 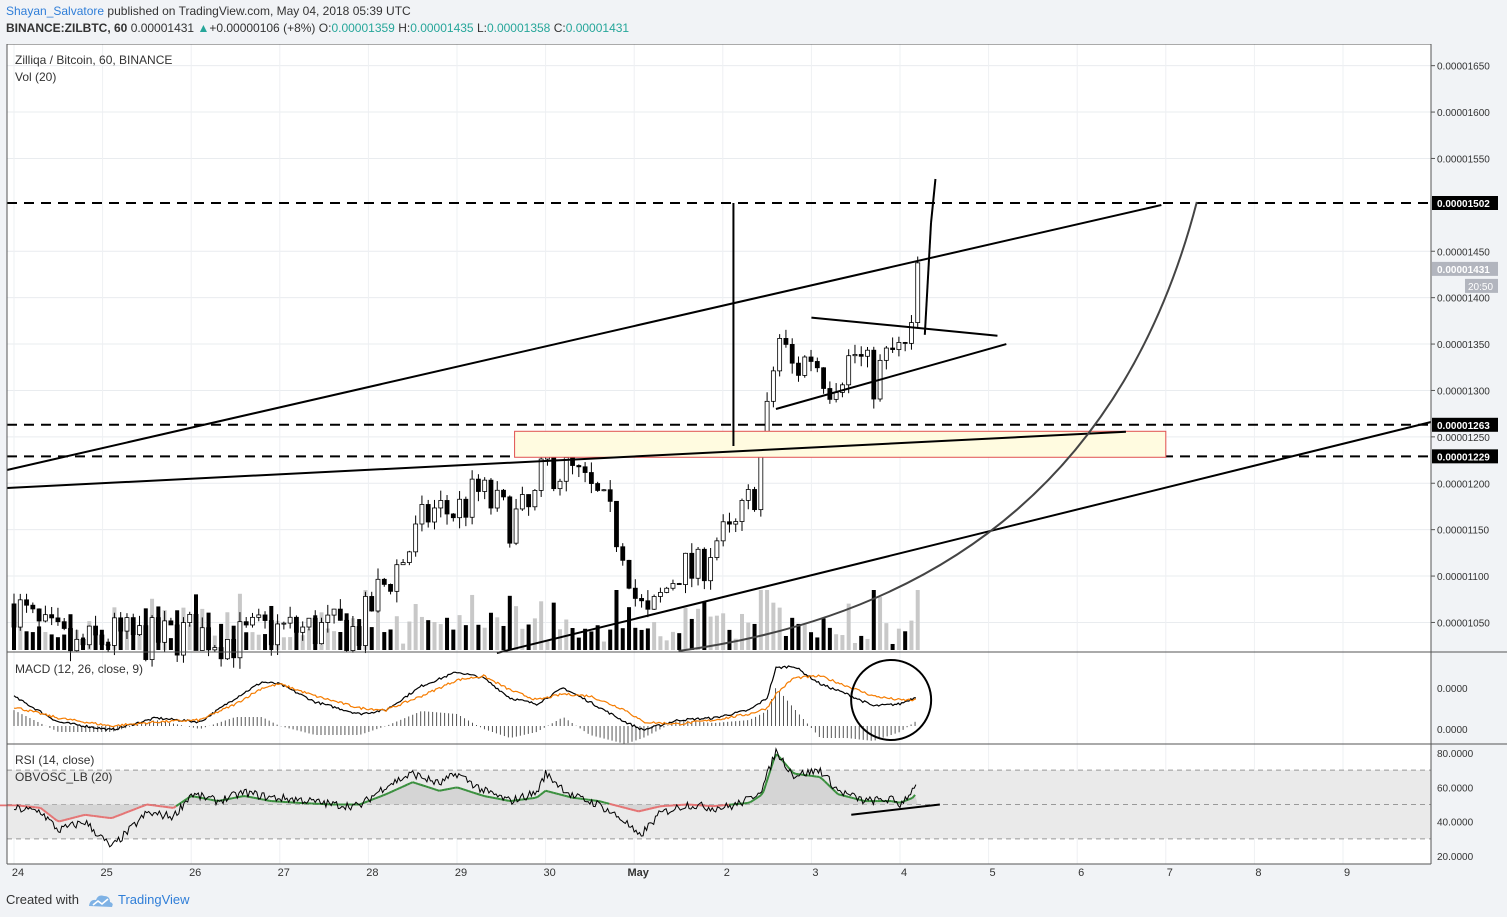 I want to click on time-tick-label: 24, so click(x=18, y=873).